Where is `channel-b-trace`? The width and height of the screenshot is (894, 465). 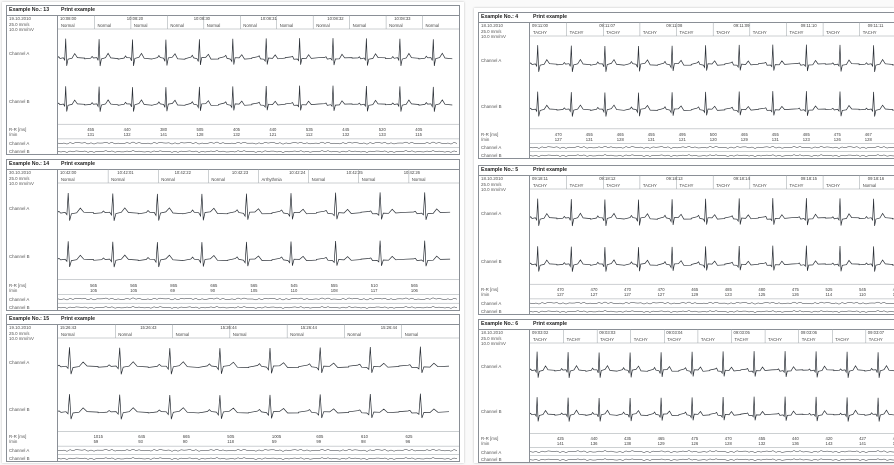 channel-b-trace is located at coordinates (712, 258).